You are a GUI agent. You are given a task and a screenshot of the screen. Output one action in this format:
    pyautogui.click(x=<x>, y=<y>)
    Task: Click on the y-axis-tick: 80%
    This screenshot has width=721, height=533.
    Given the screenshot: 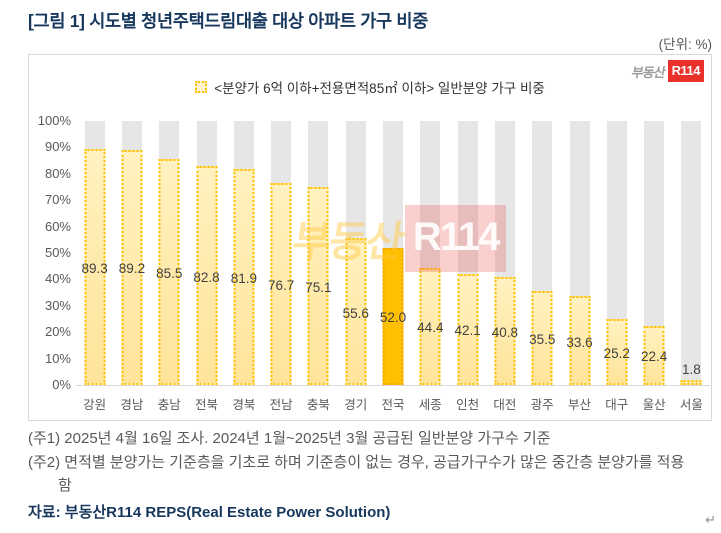 What is the action you would take?
    pyautogui.click(x=57, y=173)
    